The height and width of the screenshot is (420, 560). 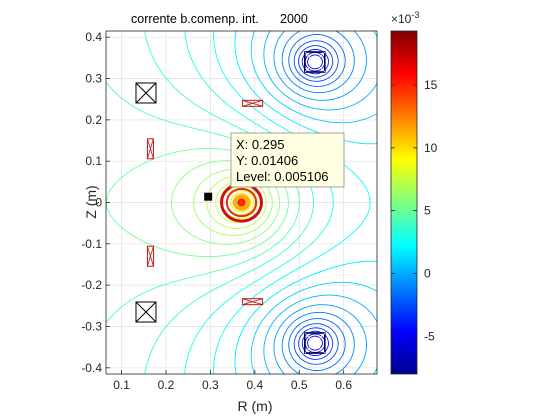 What do you see at coordinates (404, 202) in the screenshot?
I see `colorbar` at bounding box center [404, 202].